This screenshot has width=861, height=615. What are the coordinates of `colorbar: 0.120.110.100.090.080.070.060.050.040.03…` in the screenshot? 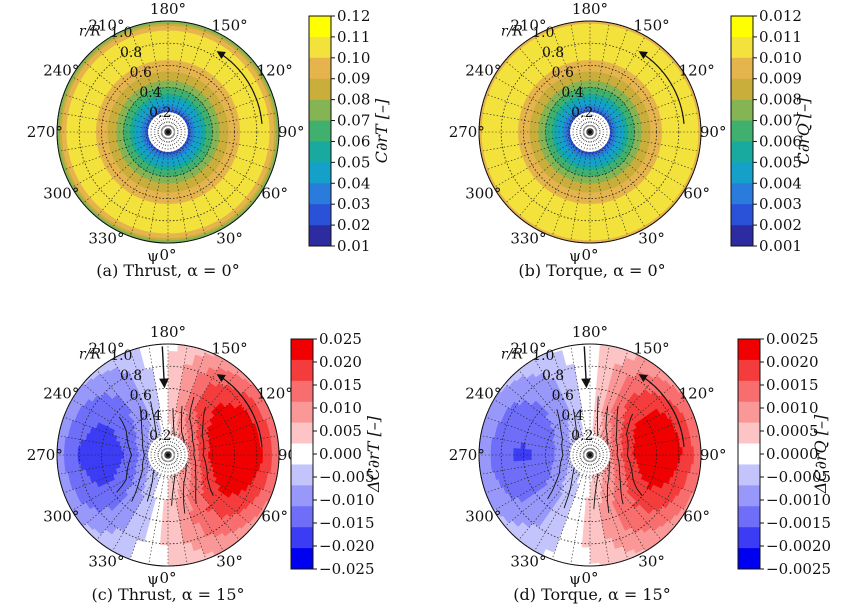 It's located at (349, 131).